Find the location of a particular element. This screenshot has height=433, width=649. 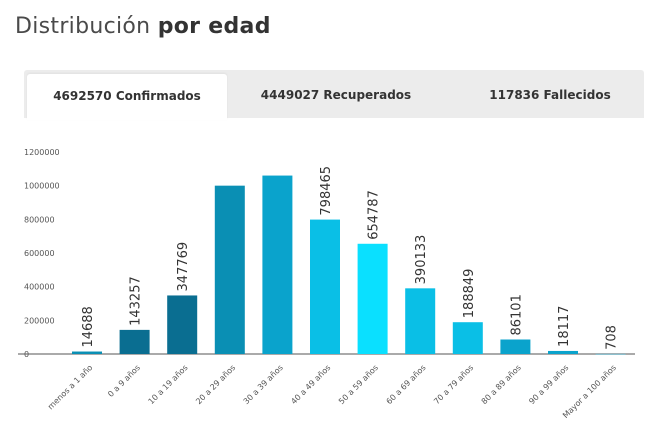

x-tick-label: 60 a 69 años is located at coordinates (406, 384).